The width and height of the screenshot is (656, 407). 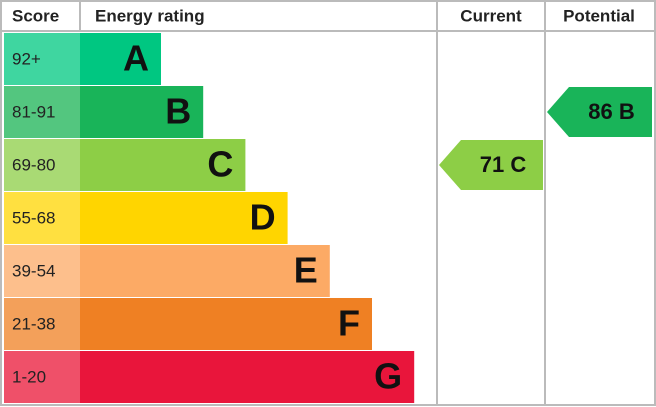 What do you see at coordinates (150, 15) in the screenshot?
I see `header: Energy rating` at bounding box center [150, 15].